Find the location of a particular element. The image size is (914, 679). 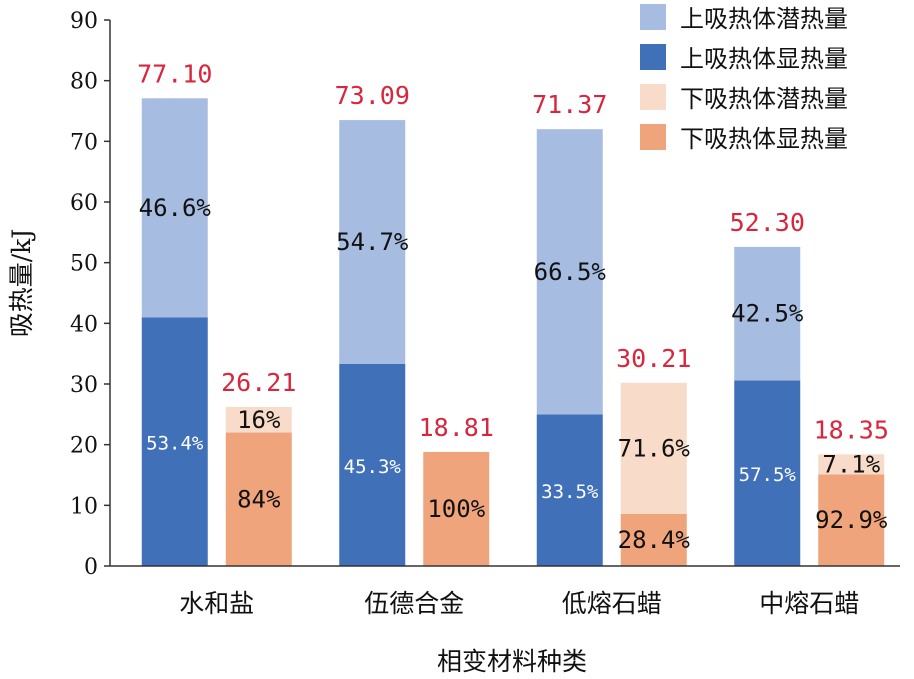

x-axis: 水和盐 伍德合金 低熔石蜡 中熔石蜡 is located at coordinates (505, 591).